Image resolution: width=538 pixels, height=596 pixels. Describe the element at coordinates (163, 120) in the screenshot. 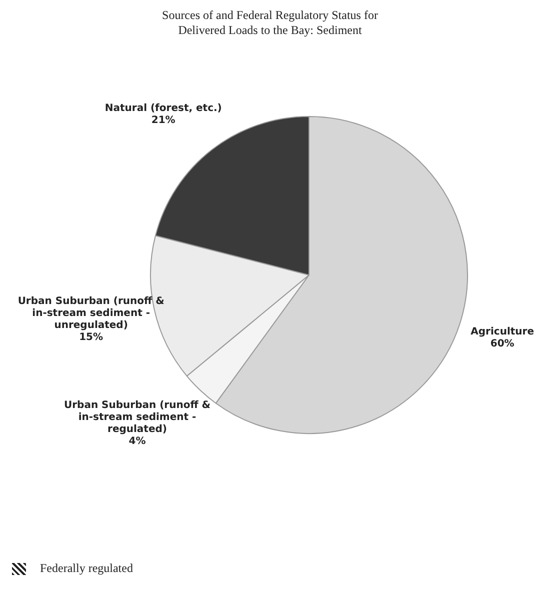

I see `data-label: 21%` at that location.